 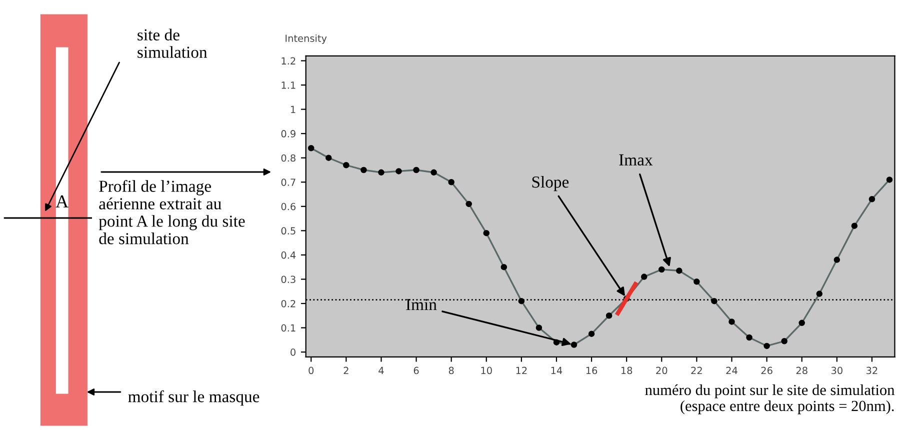 What do you see at coordinates (872, 370) in the screenshot?
I see `x-tick-label: 32` at bounding box center [872, 370].